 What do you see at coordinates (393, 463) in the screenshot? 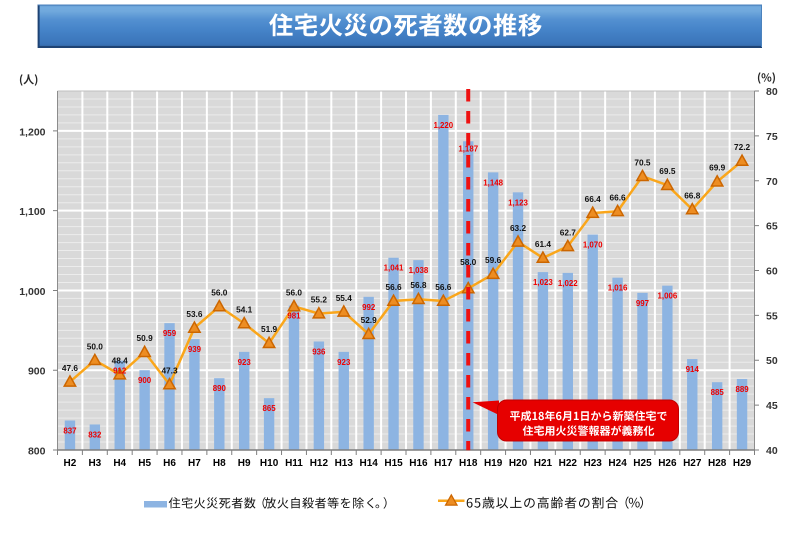
I see `svg-text: H15` at bounding box center [393, 463].